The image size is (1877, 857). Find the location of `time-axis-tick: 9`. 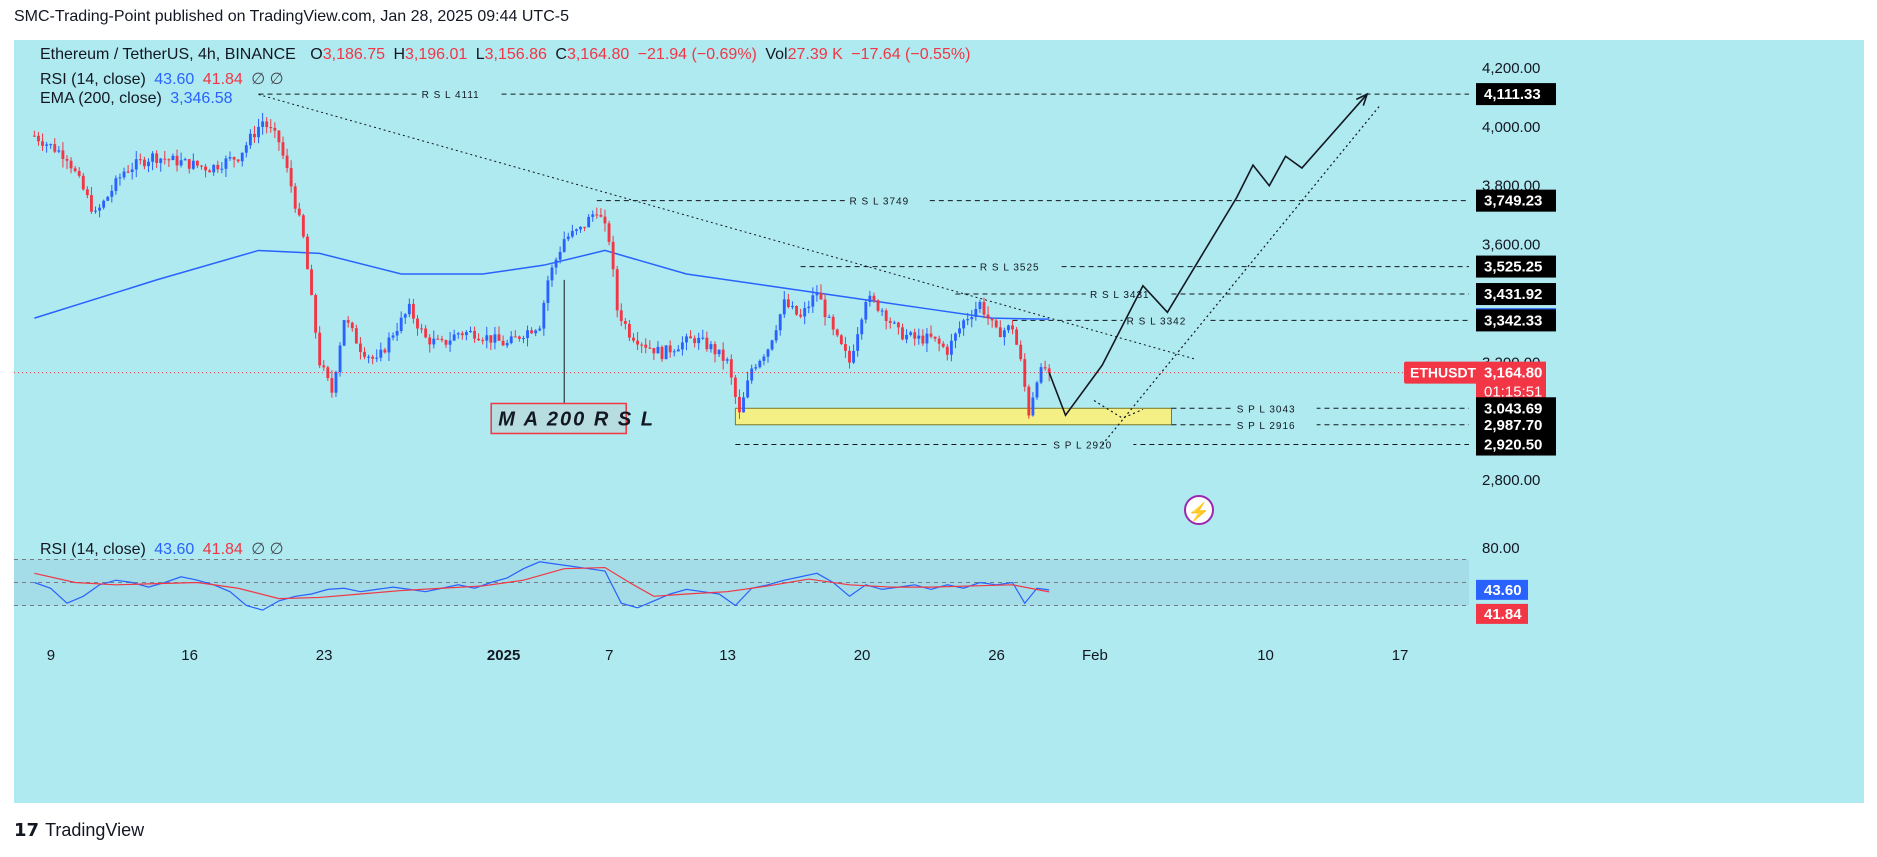

time-axis-tick: 9 is located at coordinates (51, 655).